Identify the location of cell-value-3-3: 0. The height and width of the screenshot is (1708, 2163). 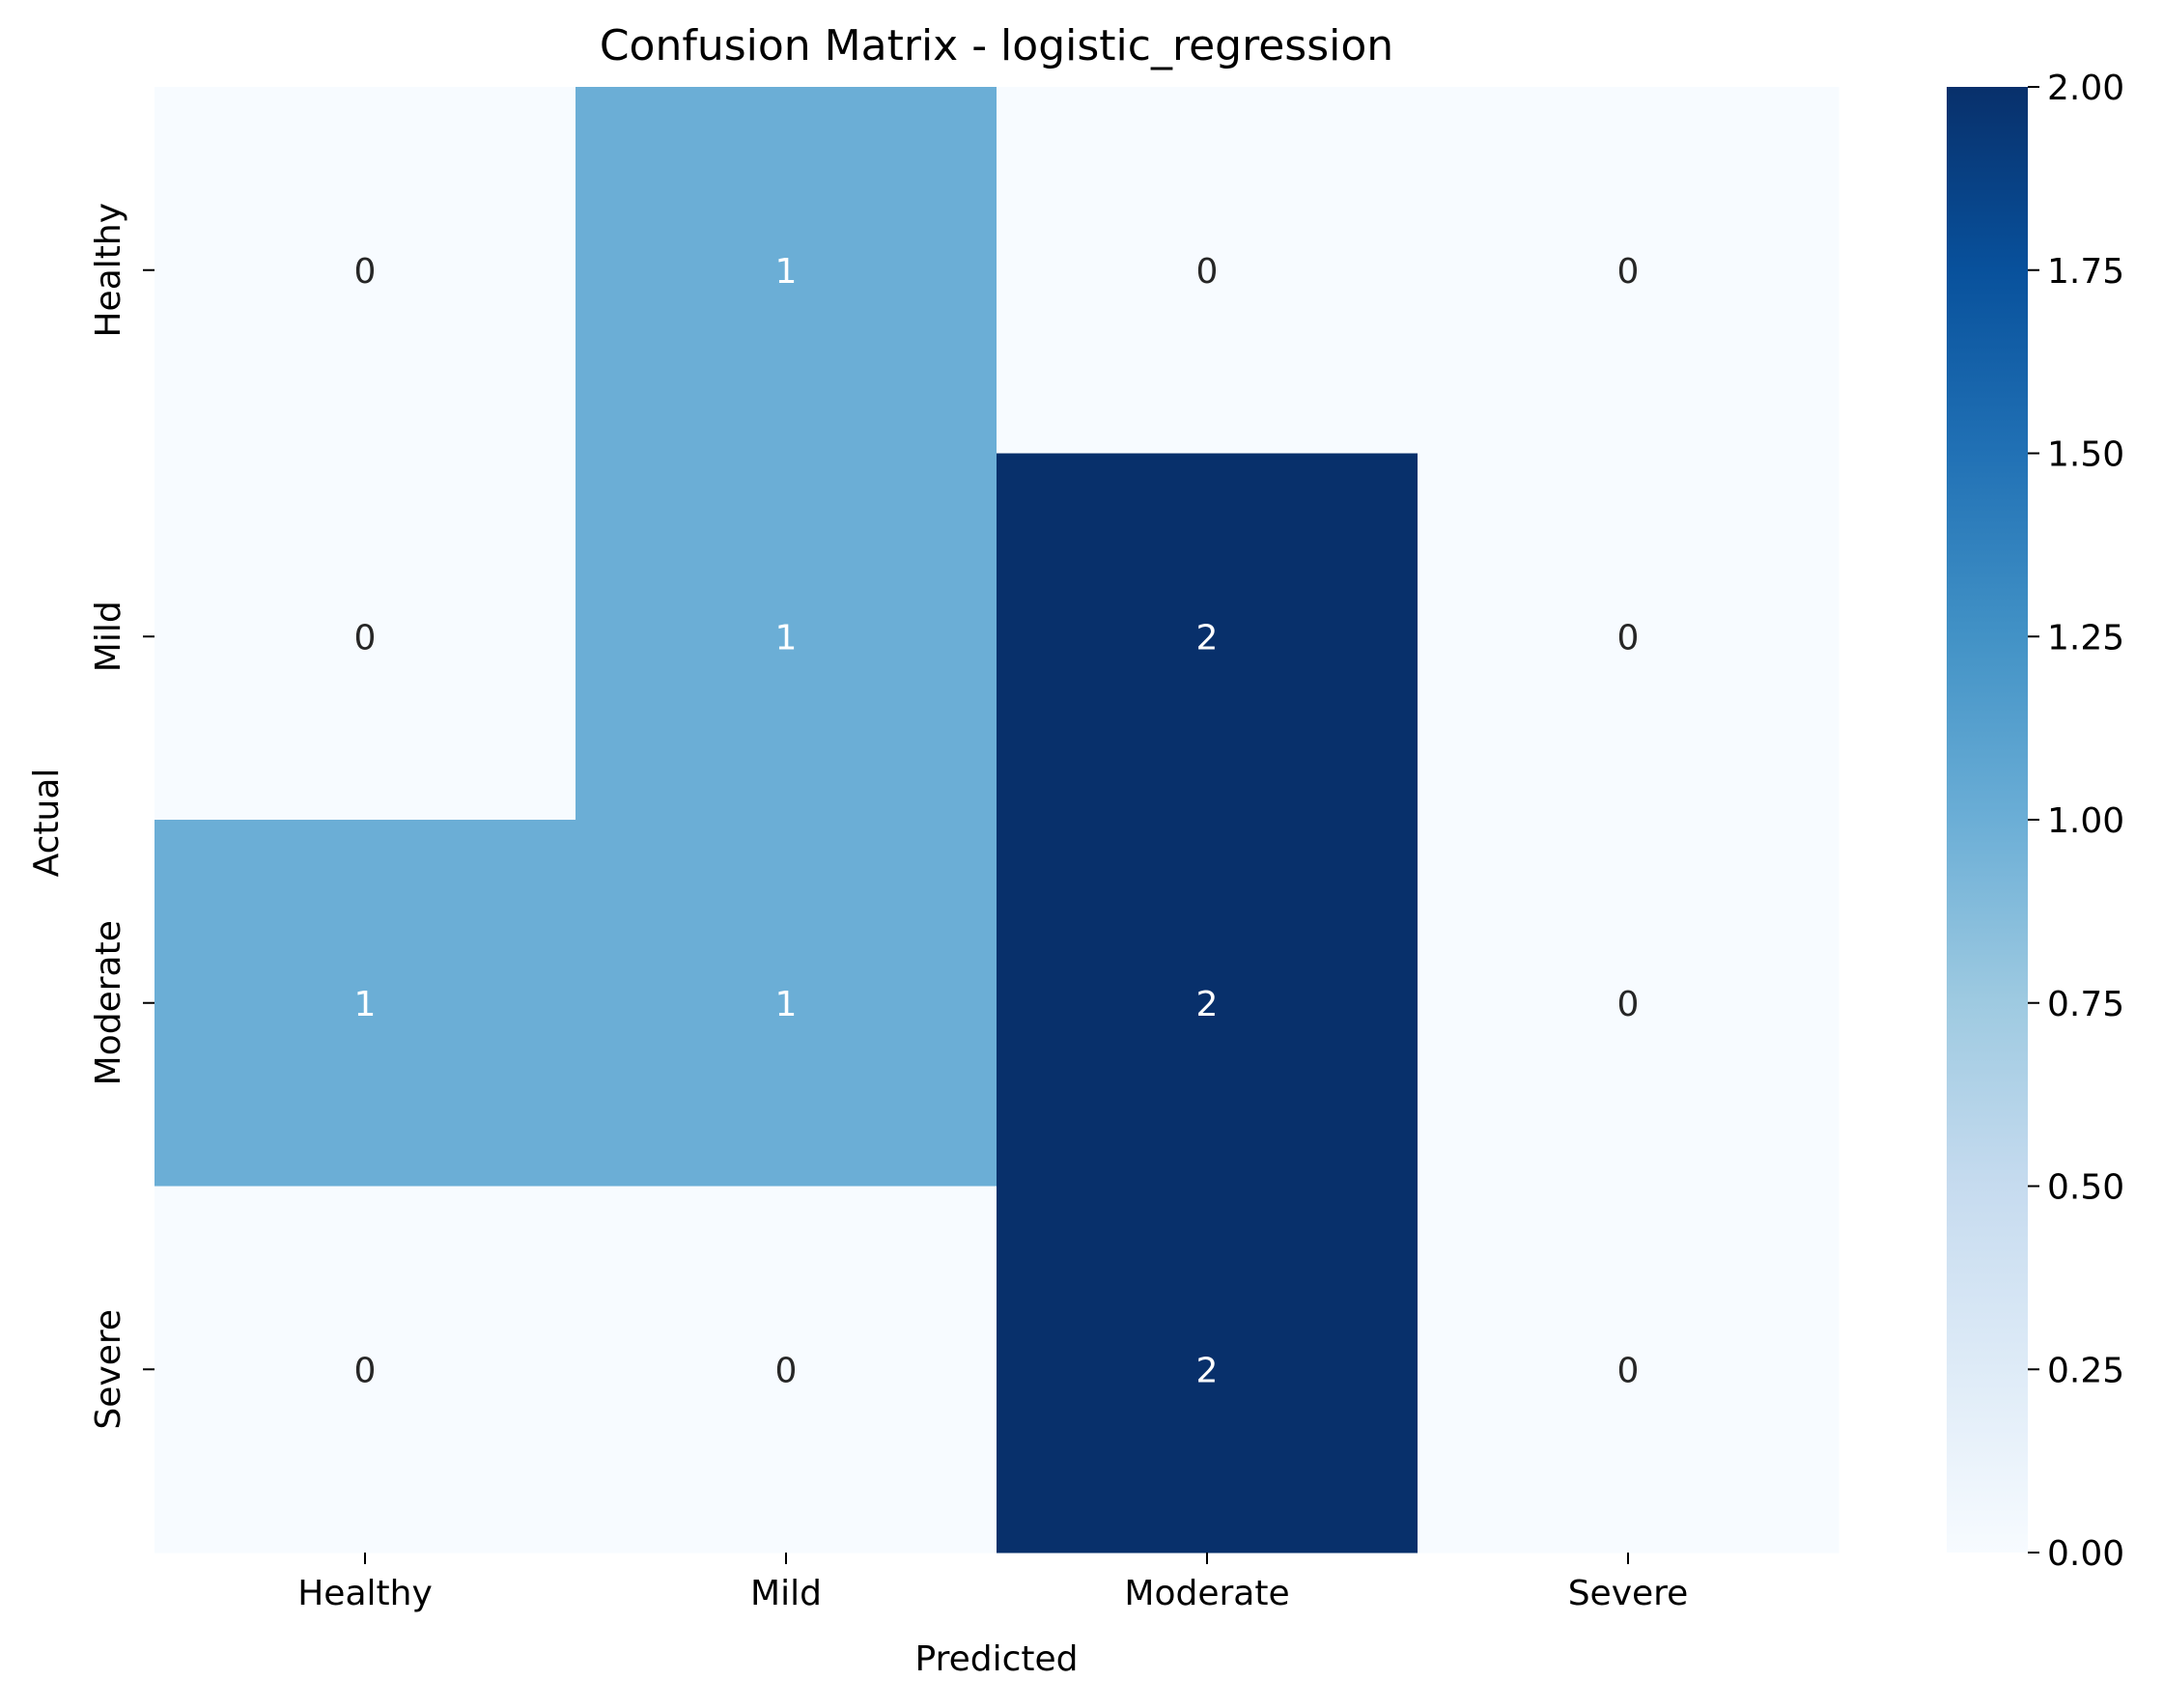
(1628, 1371).